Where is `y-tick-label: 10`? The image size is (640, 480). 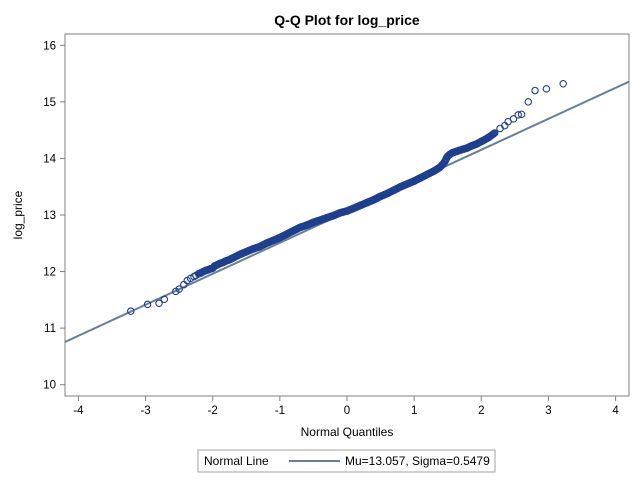
y-tick-label: 10 is located at coordinates (49, 386).